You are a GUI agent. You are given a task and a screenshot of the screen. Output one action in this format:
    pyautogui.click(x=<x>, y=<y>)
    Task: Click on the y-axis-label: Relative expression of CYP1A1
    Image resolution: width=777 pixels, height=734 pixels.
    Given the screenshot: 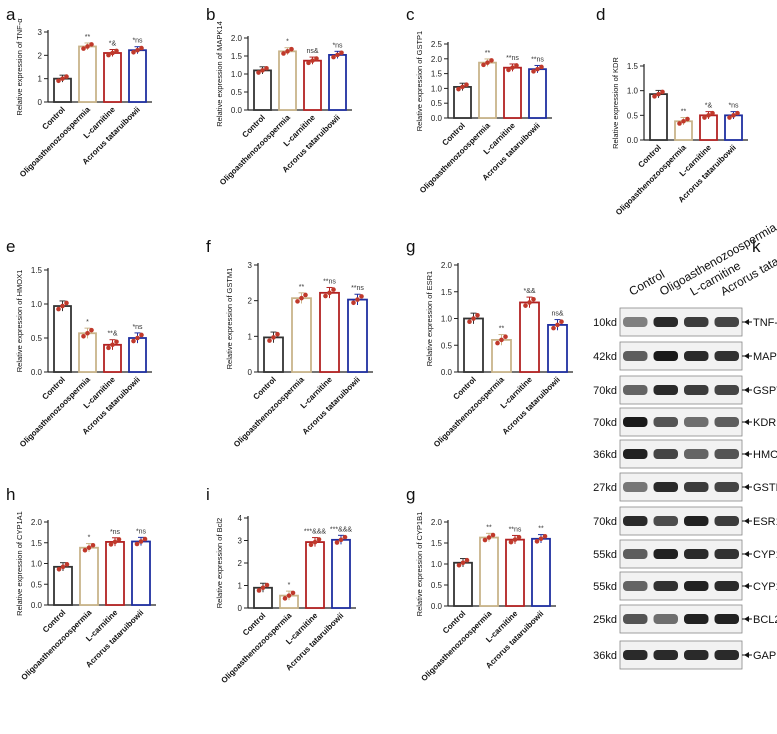 What is the action you would take?
    pyautogui.click(x=19, y=563)
    